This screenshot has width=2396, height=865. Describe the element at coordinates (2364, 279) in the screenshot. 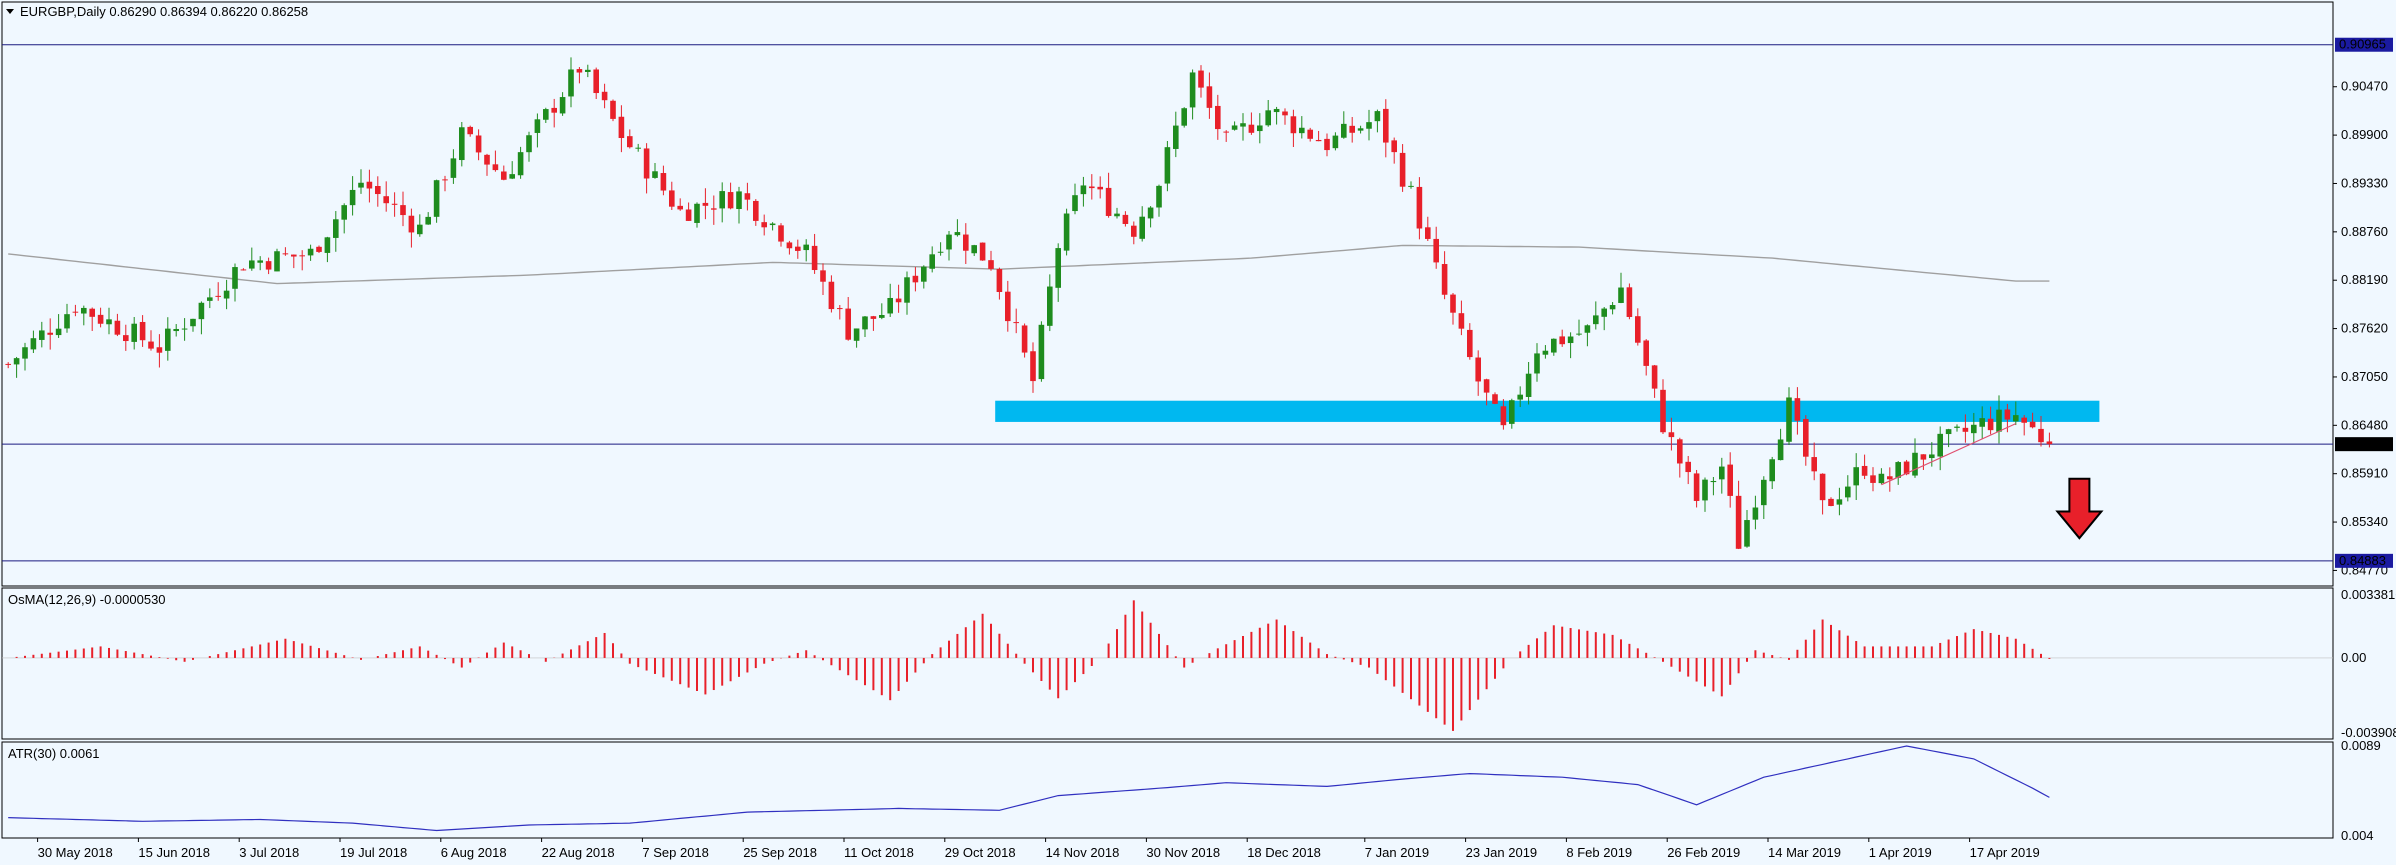

I see `price-y-tick-label: 0.88190` at that location.